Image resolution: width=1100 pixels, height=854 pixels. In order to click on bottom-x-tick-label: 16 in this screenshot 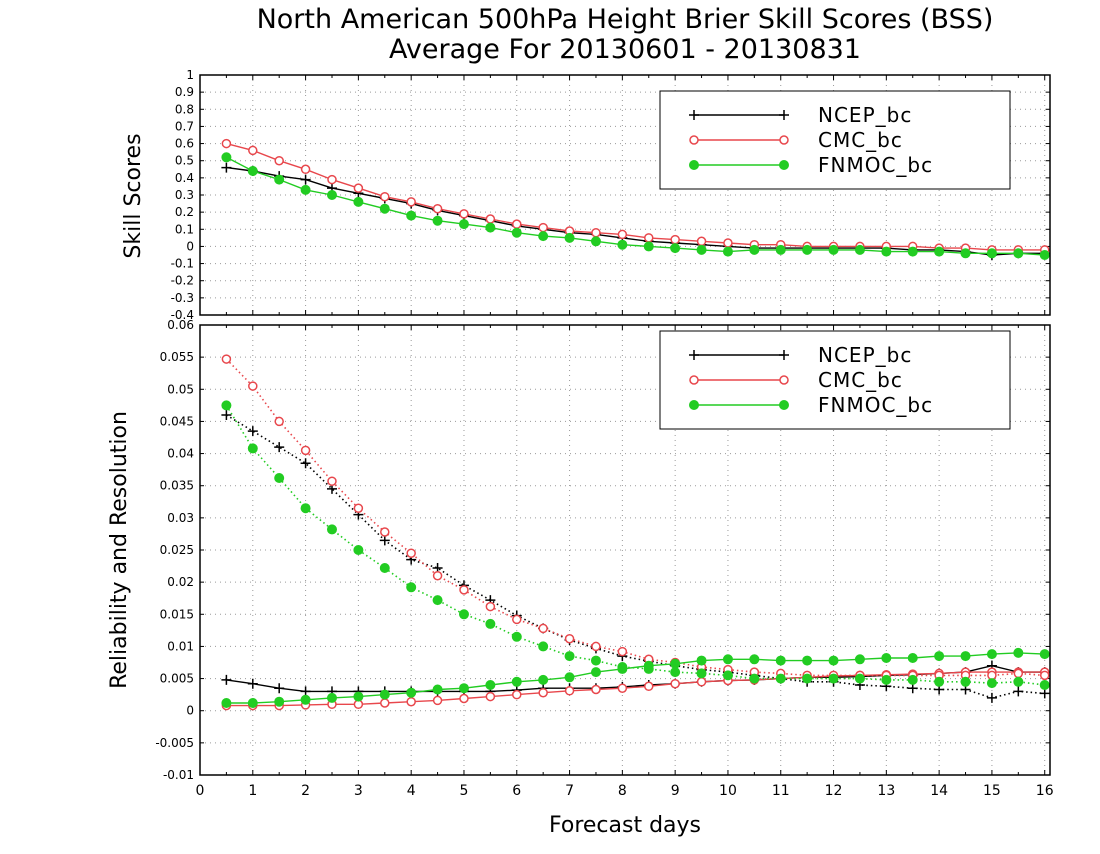, I will do `click(1045, 791)`.